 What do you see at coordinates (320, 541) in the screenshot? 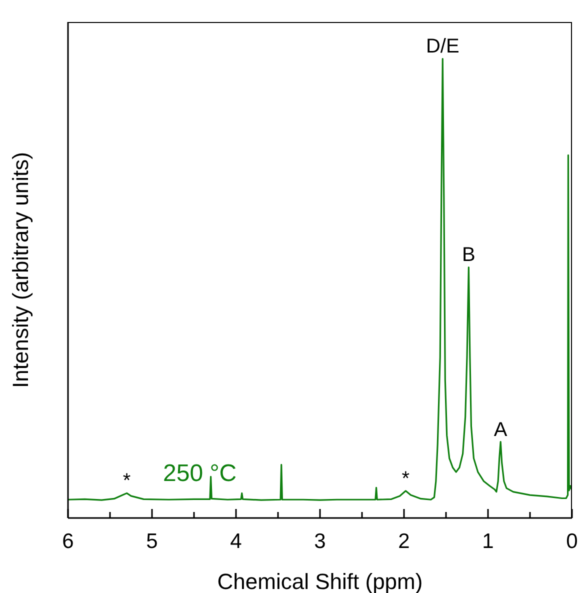
I see `x-tick-label: 3` at bounding box center [320, 541].